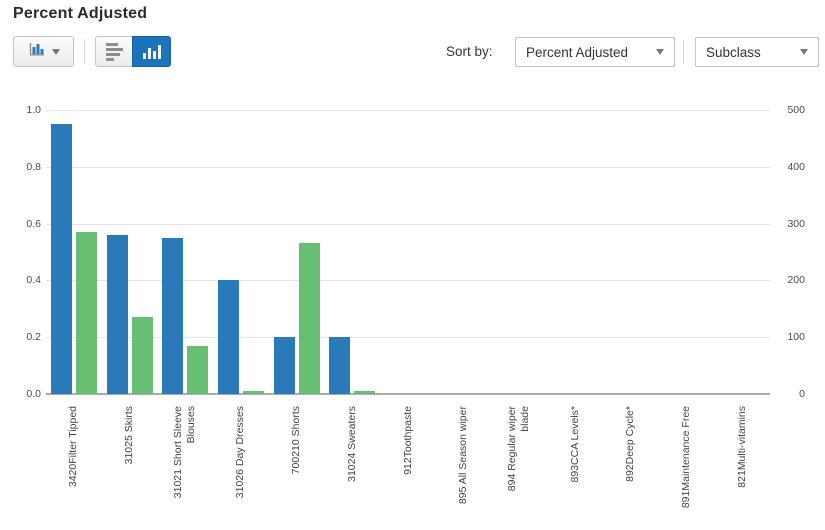 The width and height of the screenshot is (825, 530). I want to click on x-axis-category-label: 894 Regular wiper blade, so click(519, 449).